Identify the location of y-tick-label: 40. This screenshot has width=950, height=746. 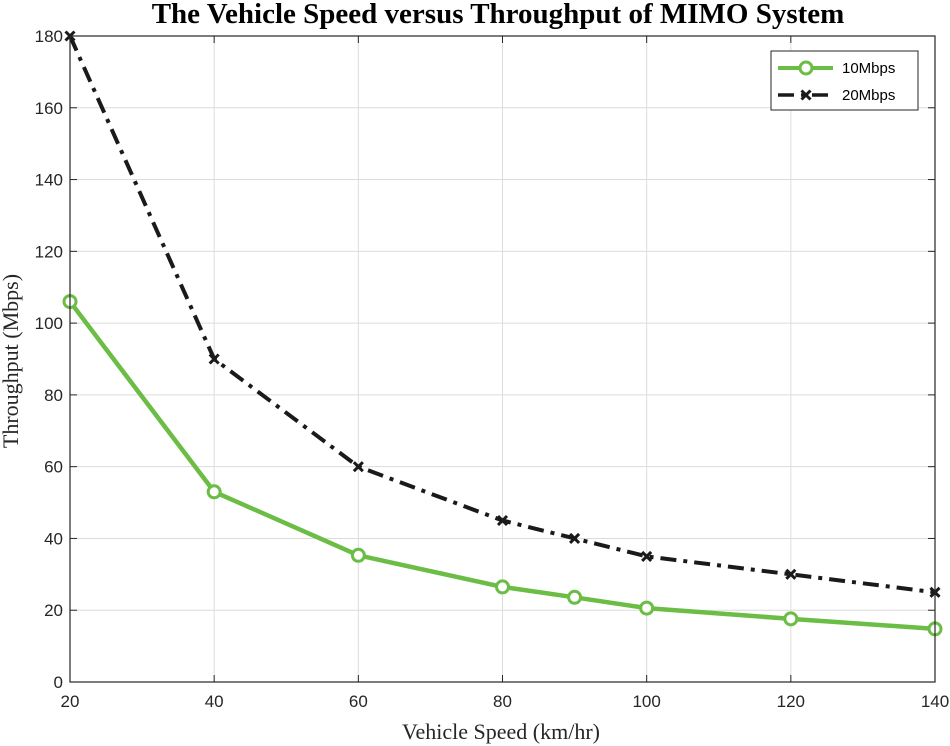
(53, 538).